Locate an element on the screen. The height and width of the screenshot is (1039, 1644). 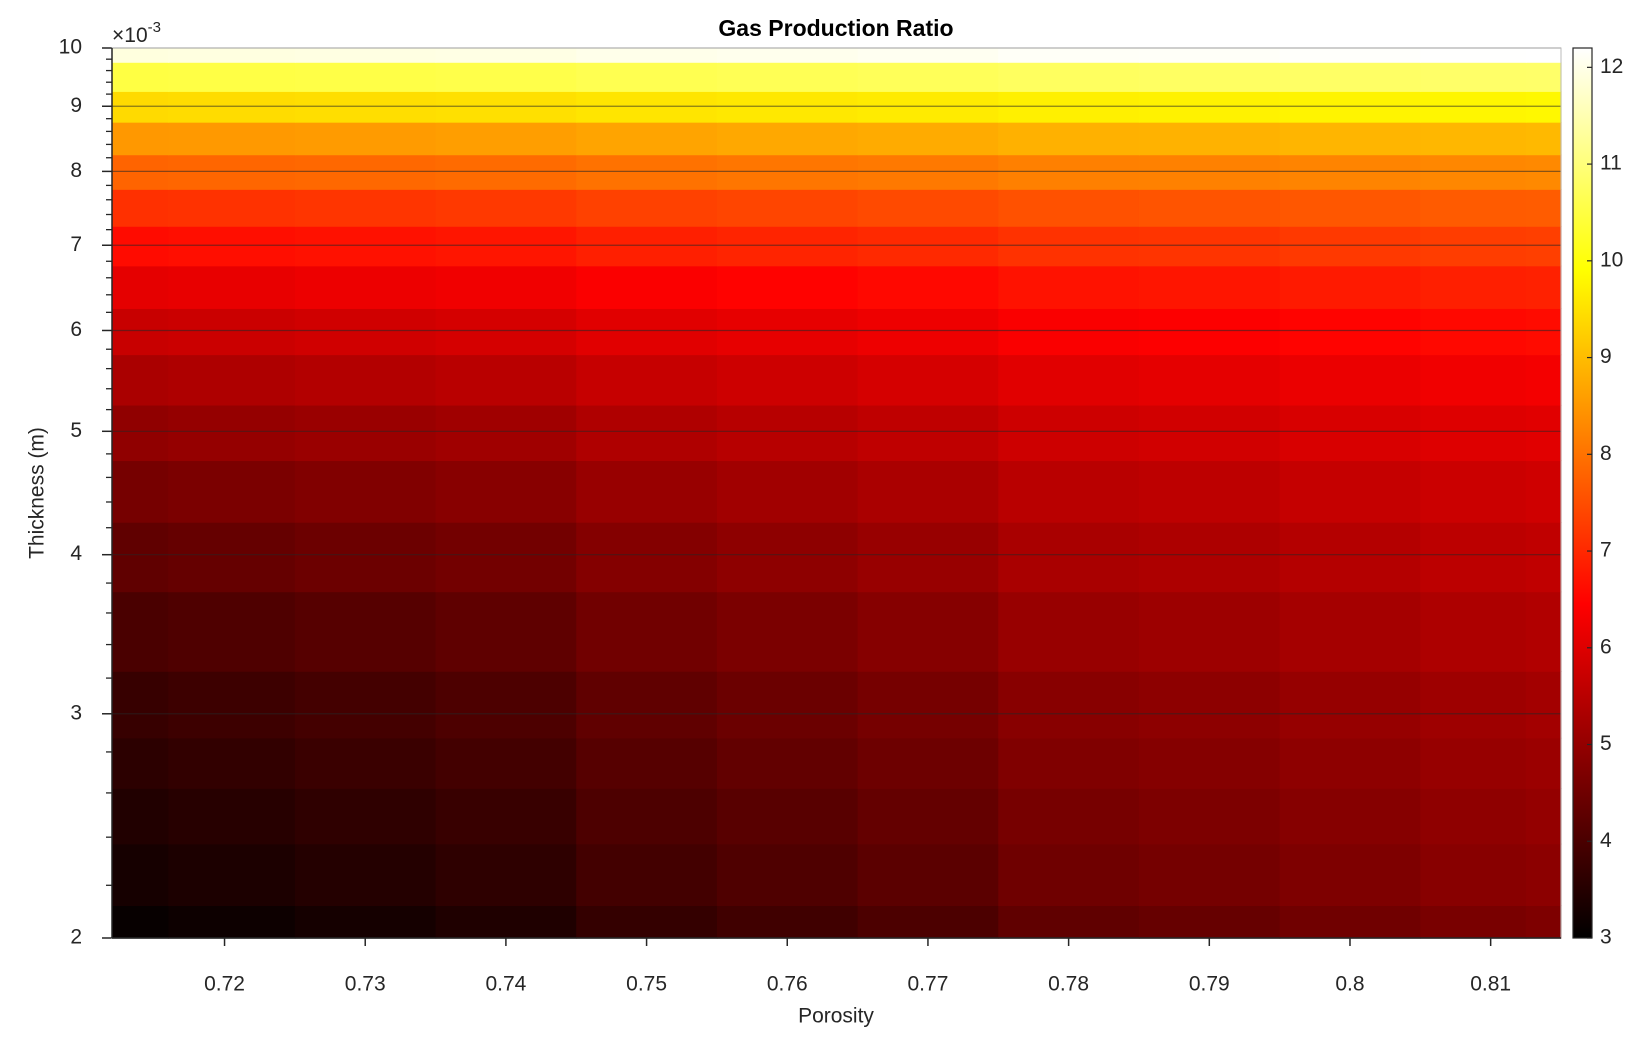
x-tick-label: 0.73 is located at coordinates (365, 984).